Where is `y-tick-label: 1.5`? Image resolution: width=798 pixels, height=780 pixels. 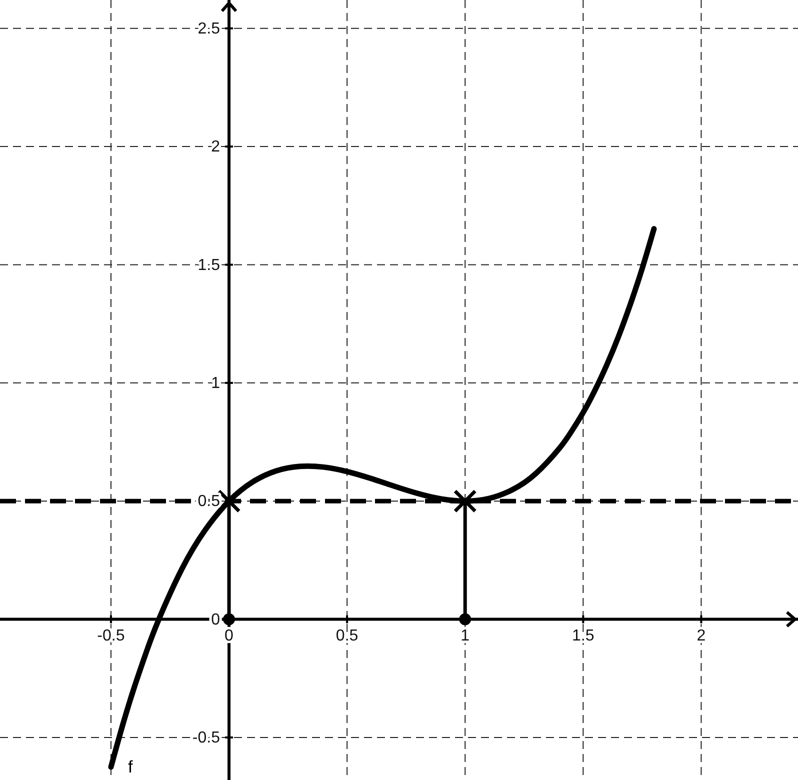
y-tick-label: 1.5 is located at coordinates (209, 265).